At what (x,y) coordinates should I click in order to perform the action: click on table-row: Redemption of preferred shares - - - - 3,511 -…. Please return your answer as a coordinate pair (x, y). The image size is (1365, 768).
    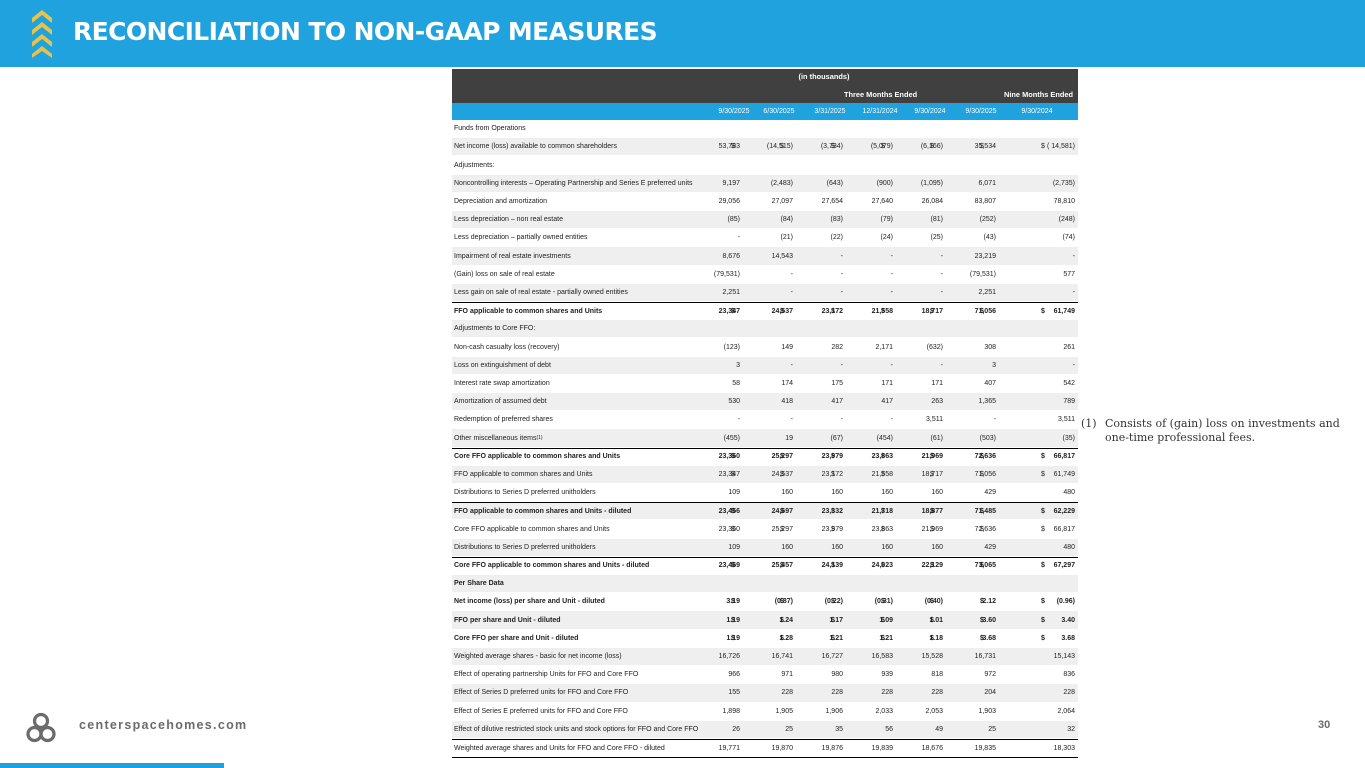
    Looking at the image, I should click on (765, 420).